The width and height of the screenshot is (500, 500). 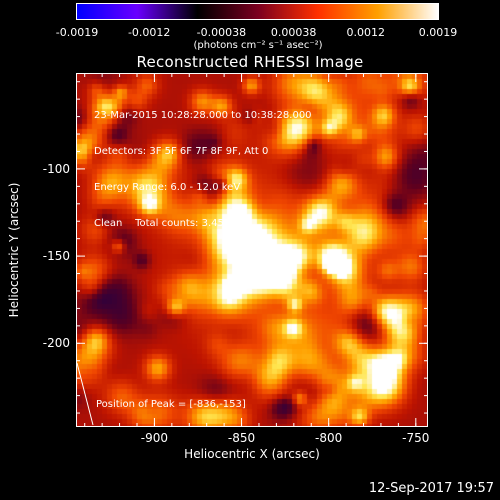 I want to click on colorbar-gradient, so click(x=257, y=11).